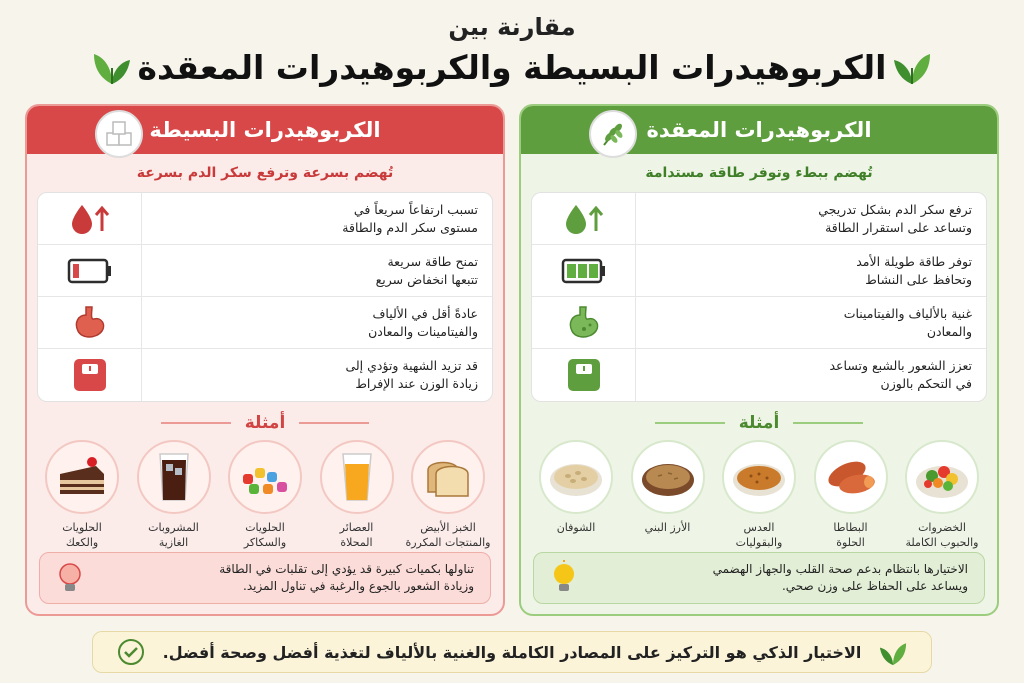 The image size is (1024, 683). What do you see at coordinates (576, 477) in the screenshot?
I see `oats-bowl-icon` at bounding box center [576, 477].